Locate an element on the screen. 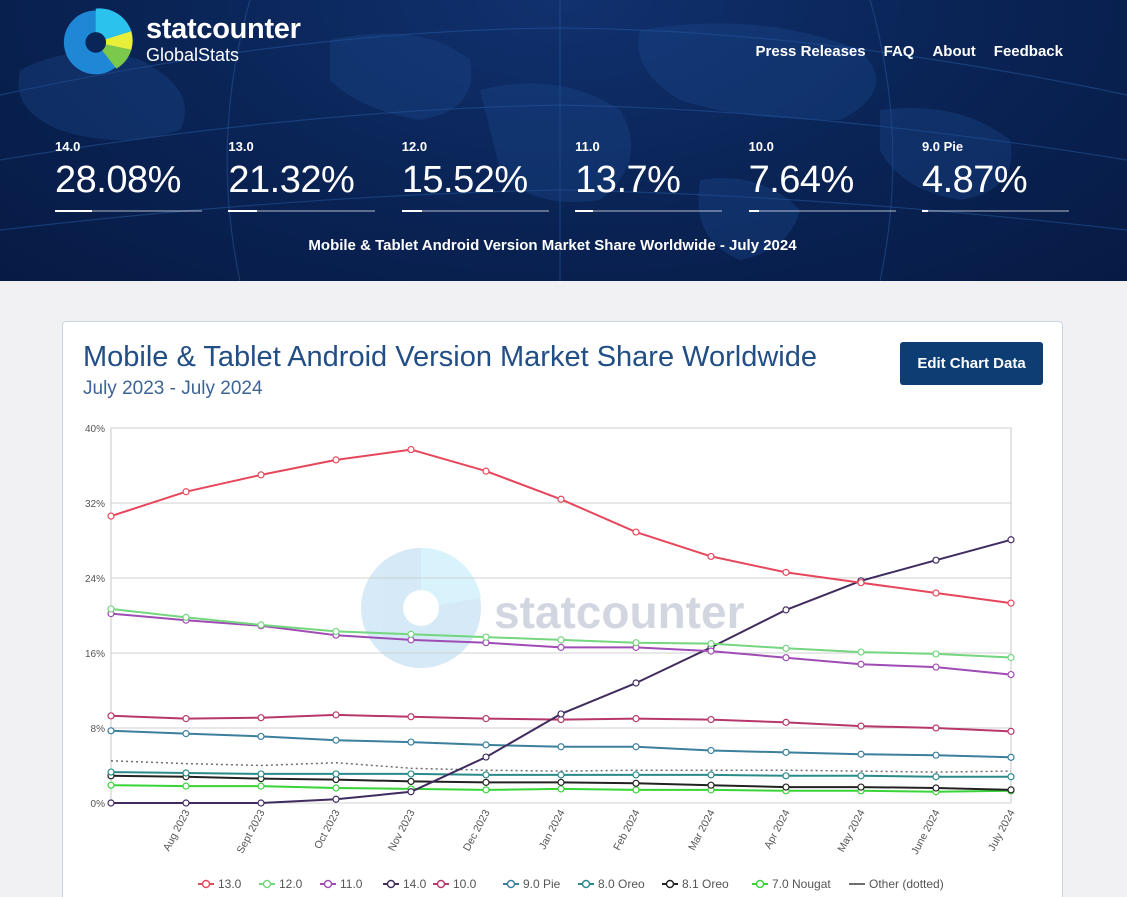 This screenshot has height=897, width=1127. y-tick-label: 8% is located at coordinates (98, 729).